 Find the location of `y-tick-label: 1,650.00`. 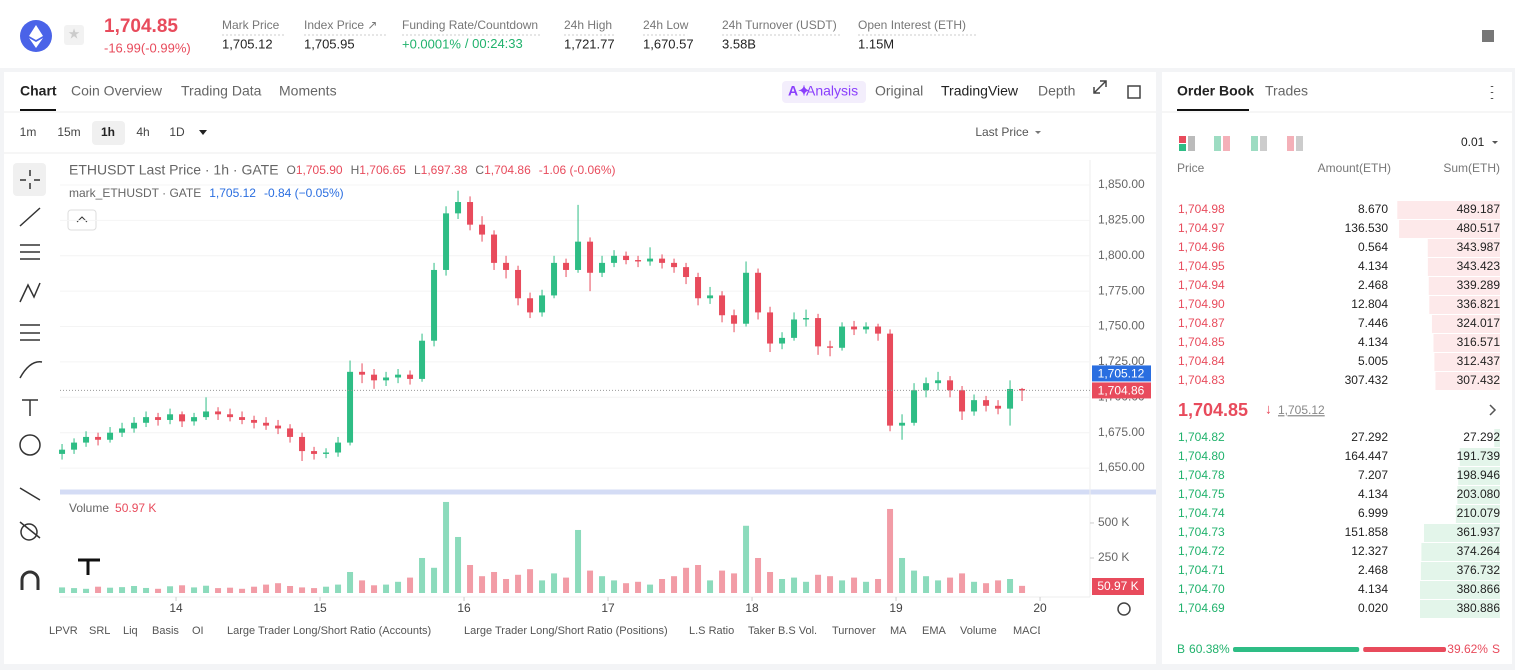

y-tick-label: 1,650.00 is located at coordinates (1121, 467).